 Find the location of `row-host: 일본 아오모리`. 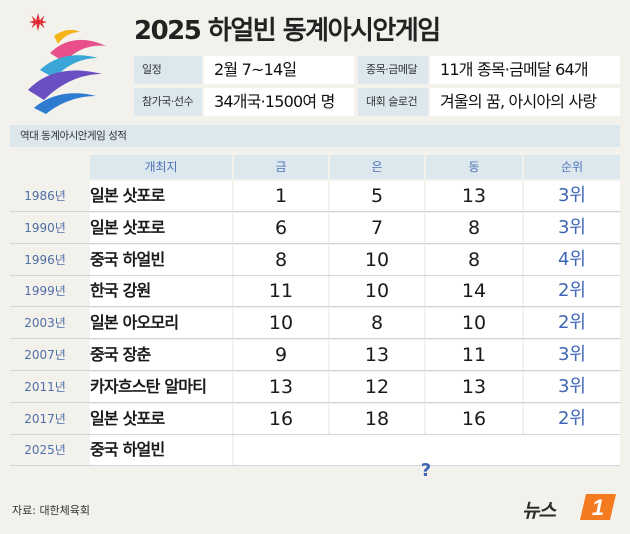

row-host: 일본 아오모리 is located at coordinates (134, 322).